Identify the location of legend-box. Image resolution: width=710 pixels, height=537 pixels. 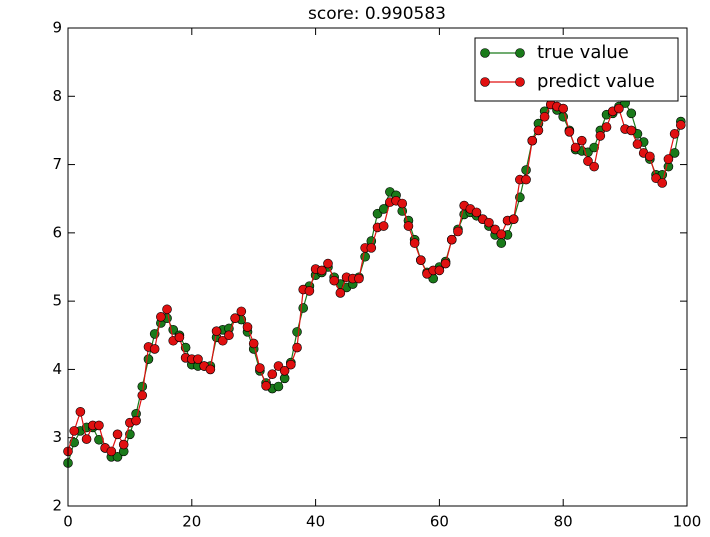
(576, 69).